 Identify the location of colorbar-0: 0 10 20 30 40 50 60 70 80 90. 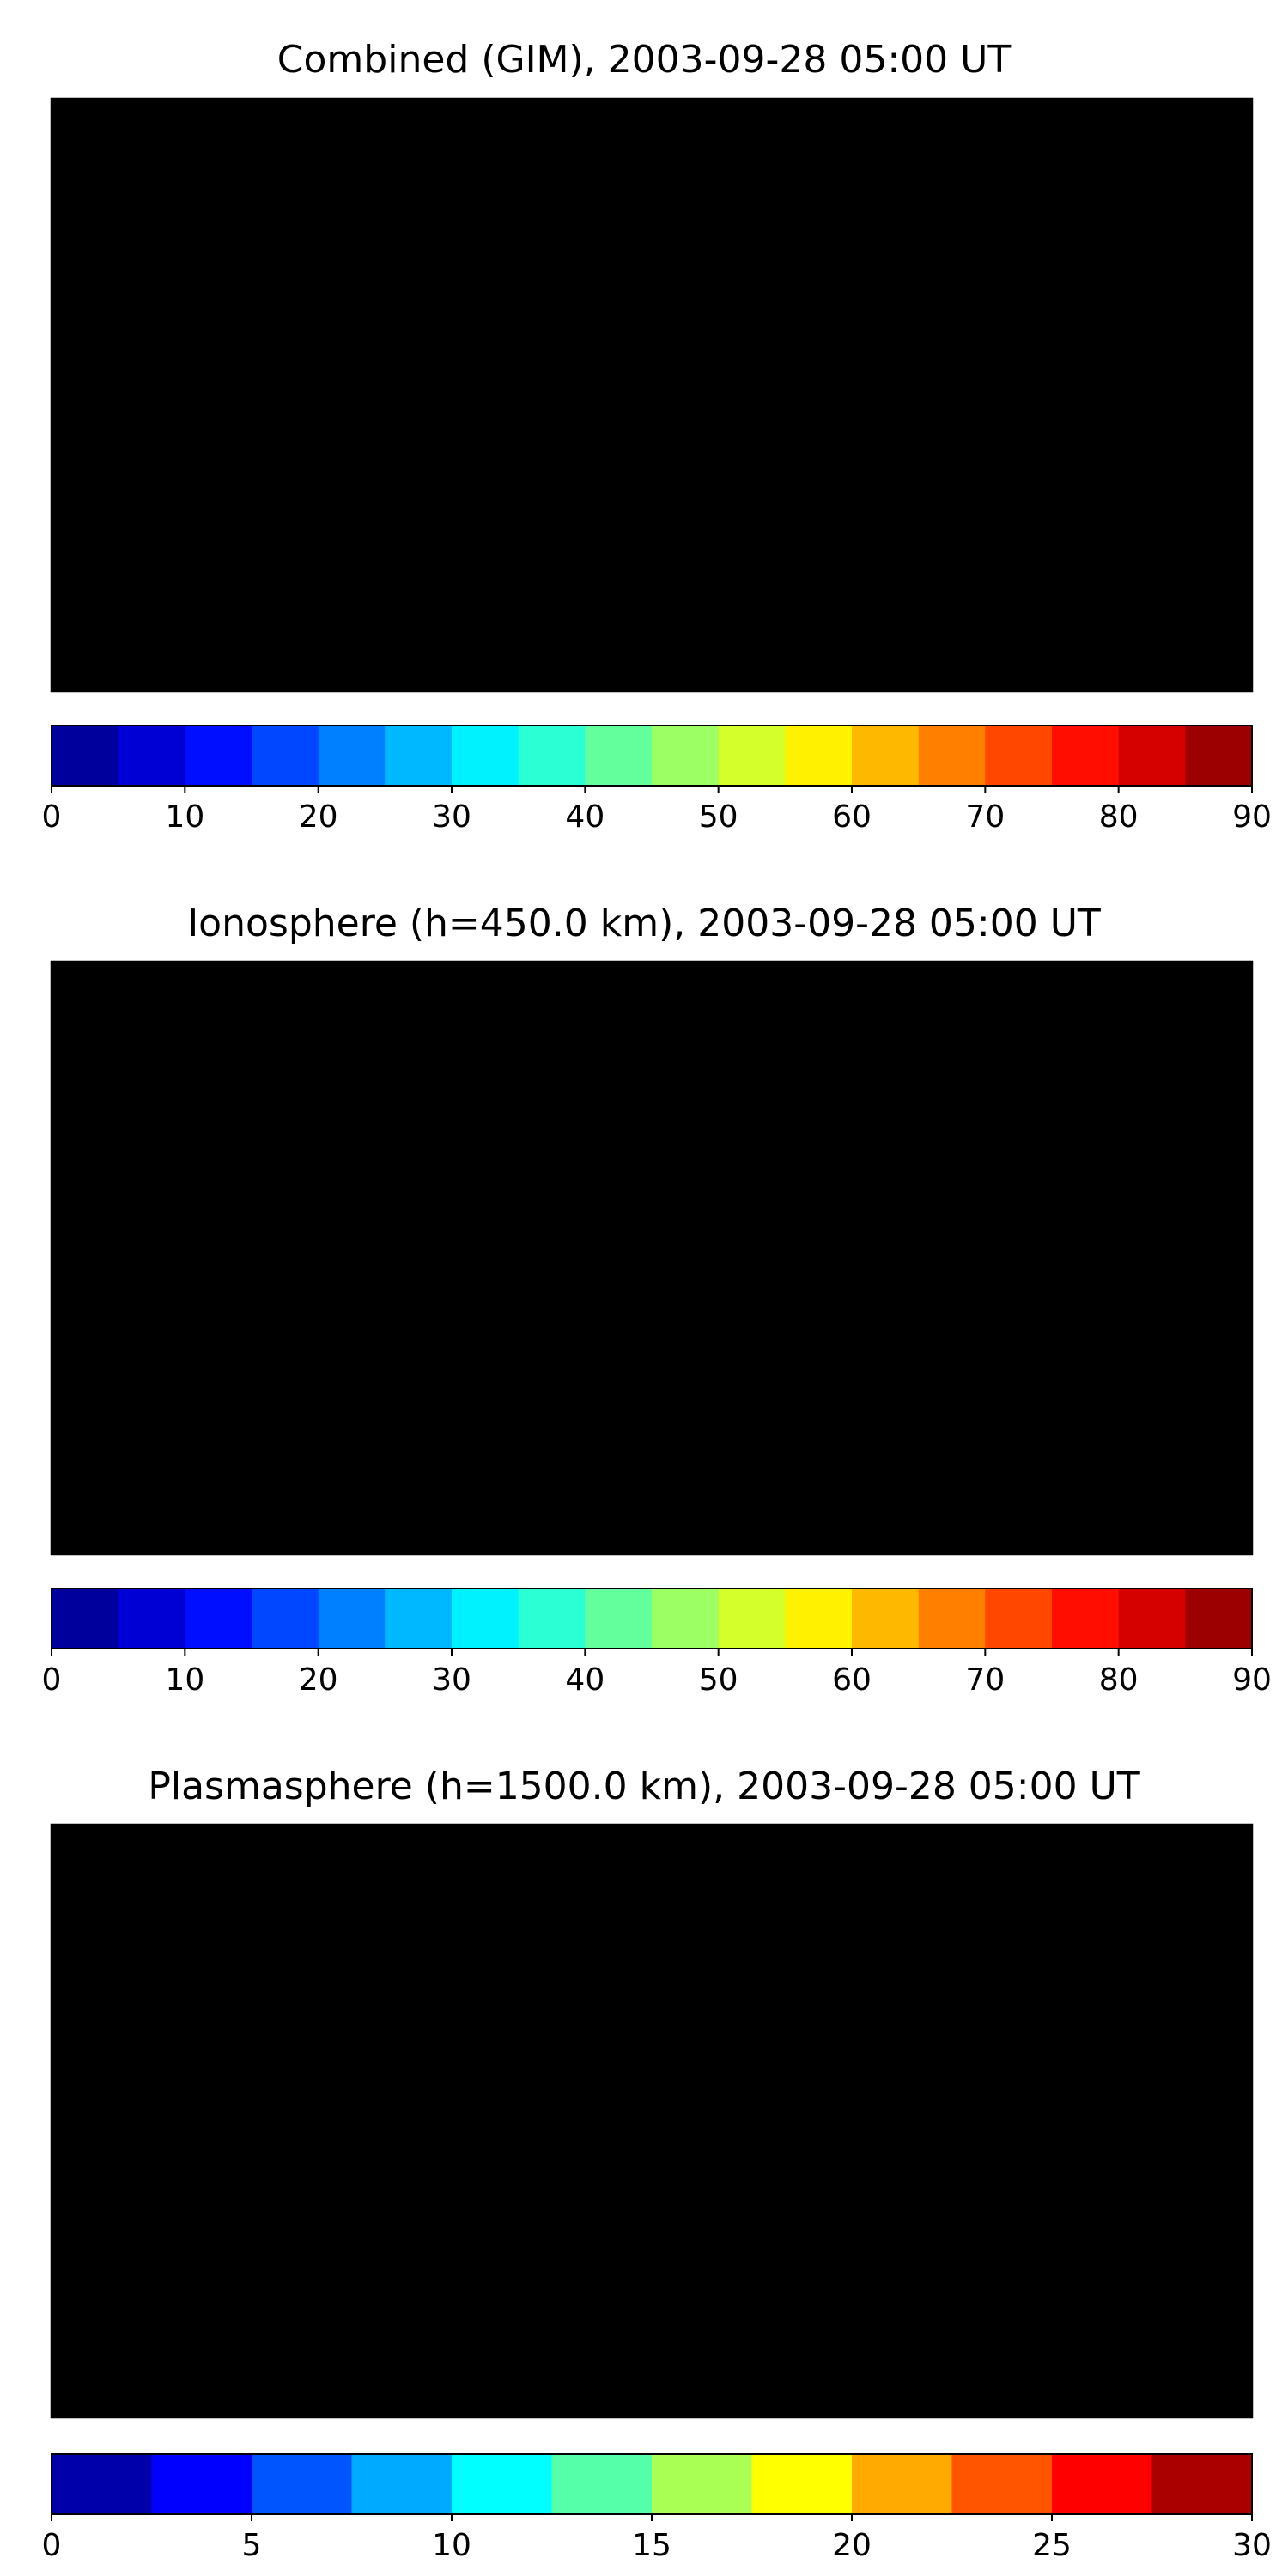
(657, 780).